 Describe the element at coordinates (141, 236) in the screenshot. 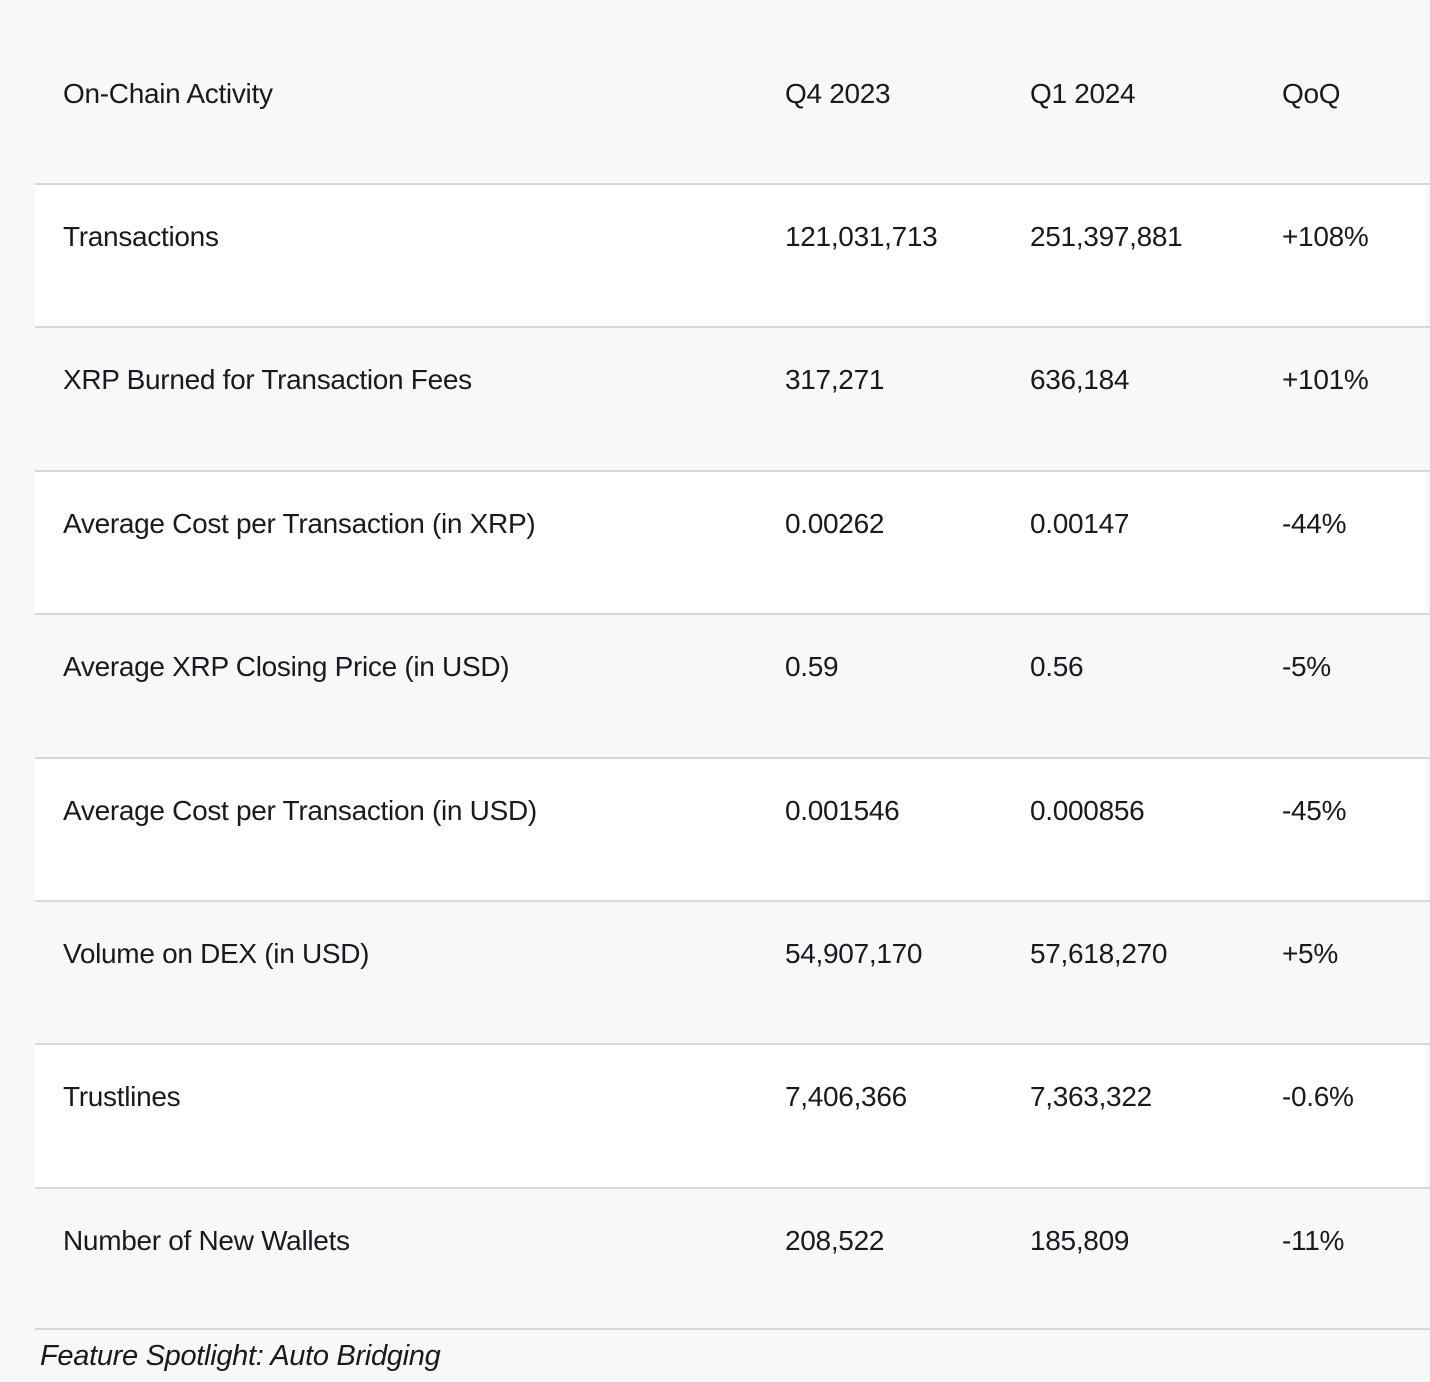

I see `row-label: Transactions` at that location.